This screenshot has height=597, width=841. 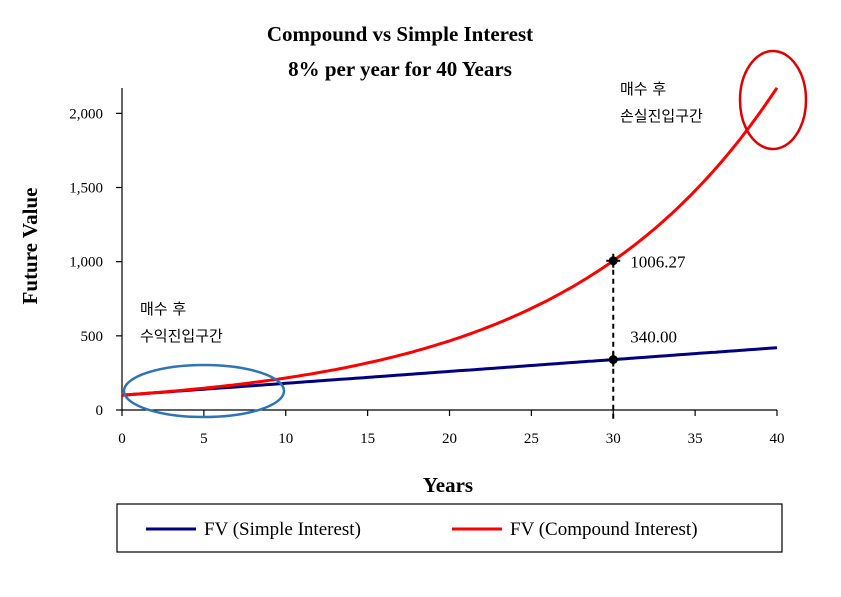 I want to click on marker-layer: 1006.27 340.00, so click(x=646, y=336).